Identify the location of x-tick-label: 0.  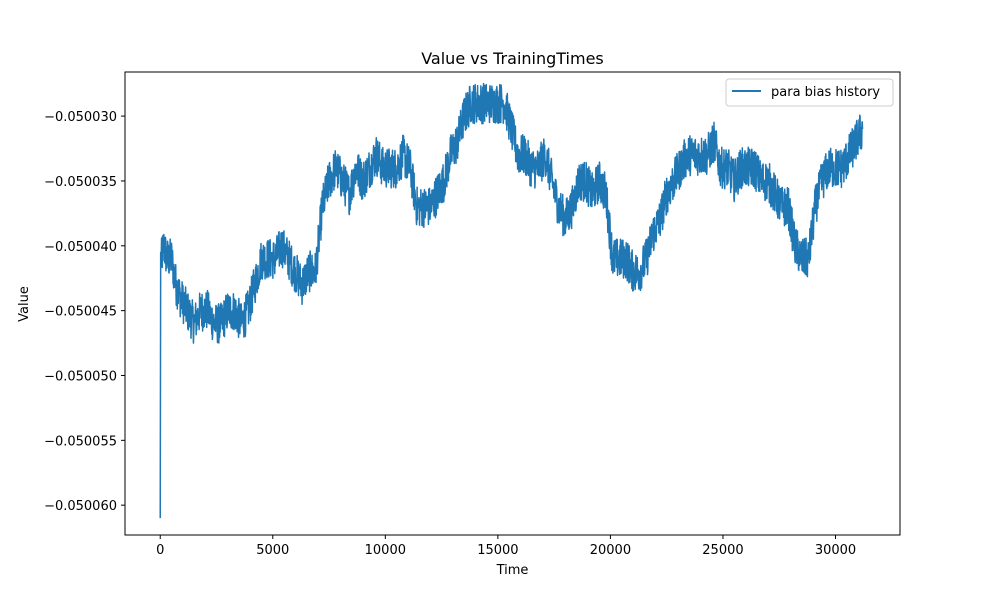
(160, 550).